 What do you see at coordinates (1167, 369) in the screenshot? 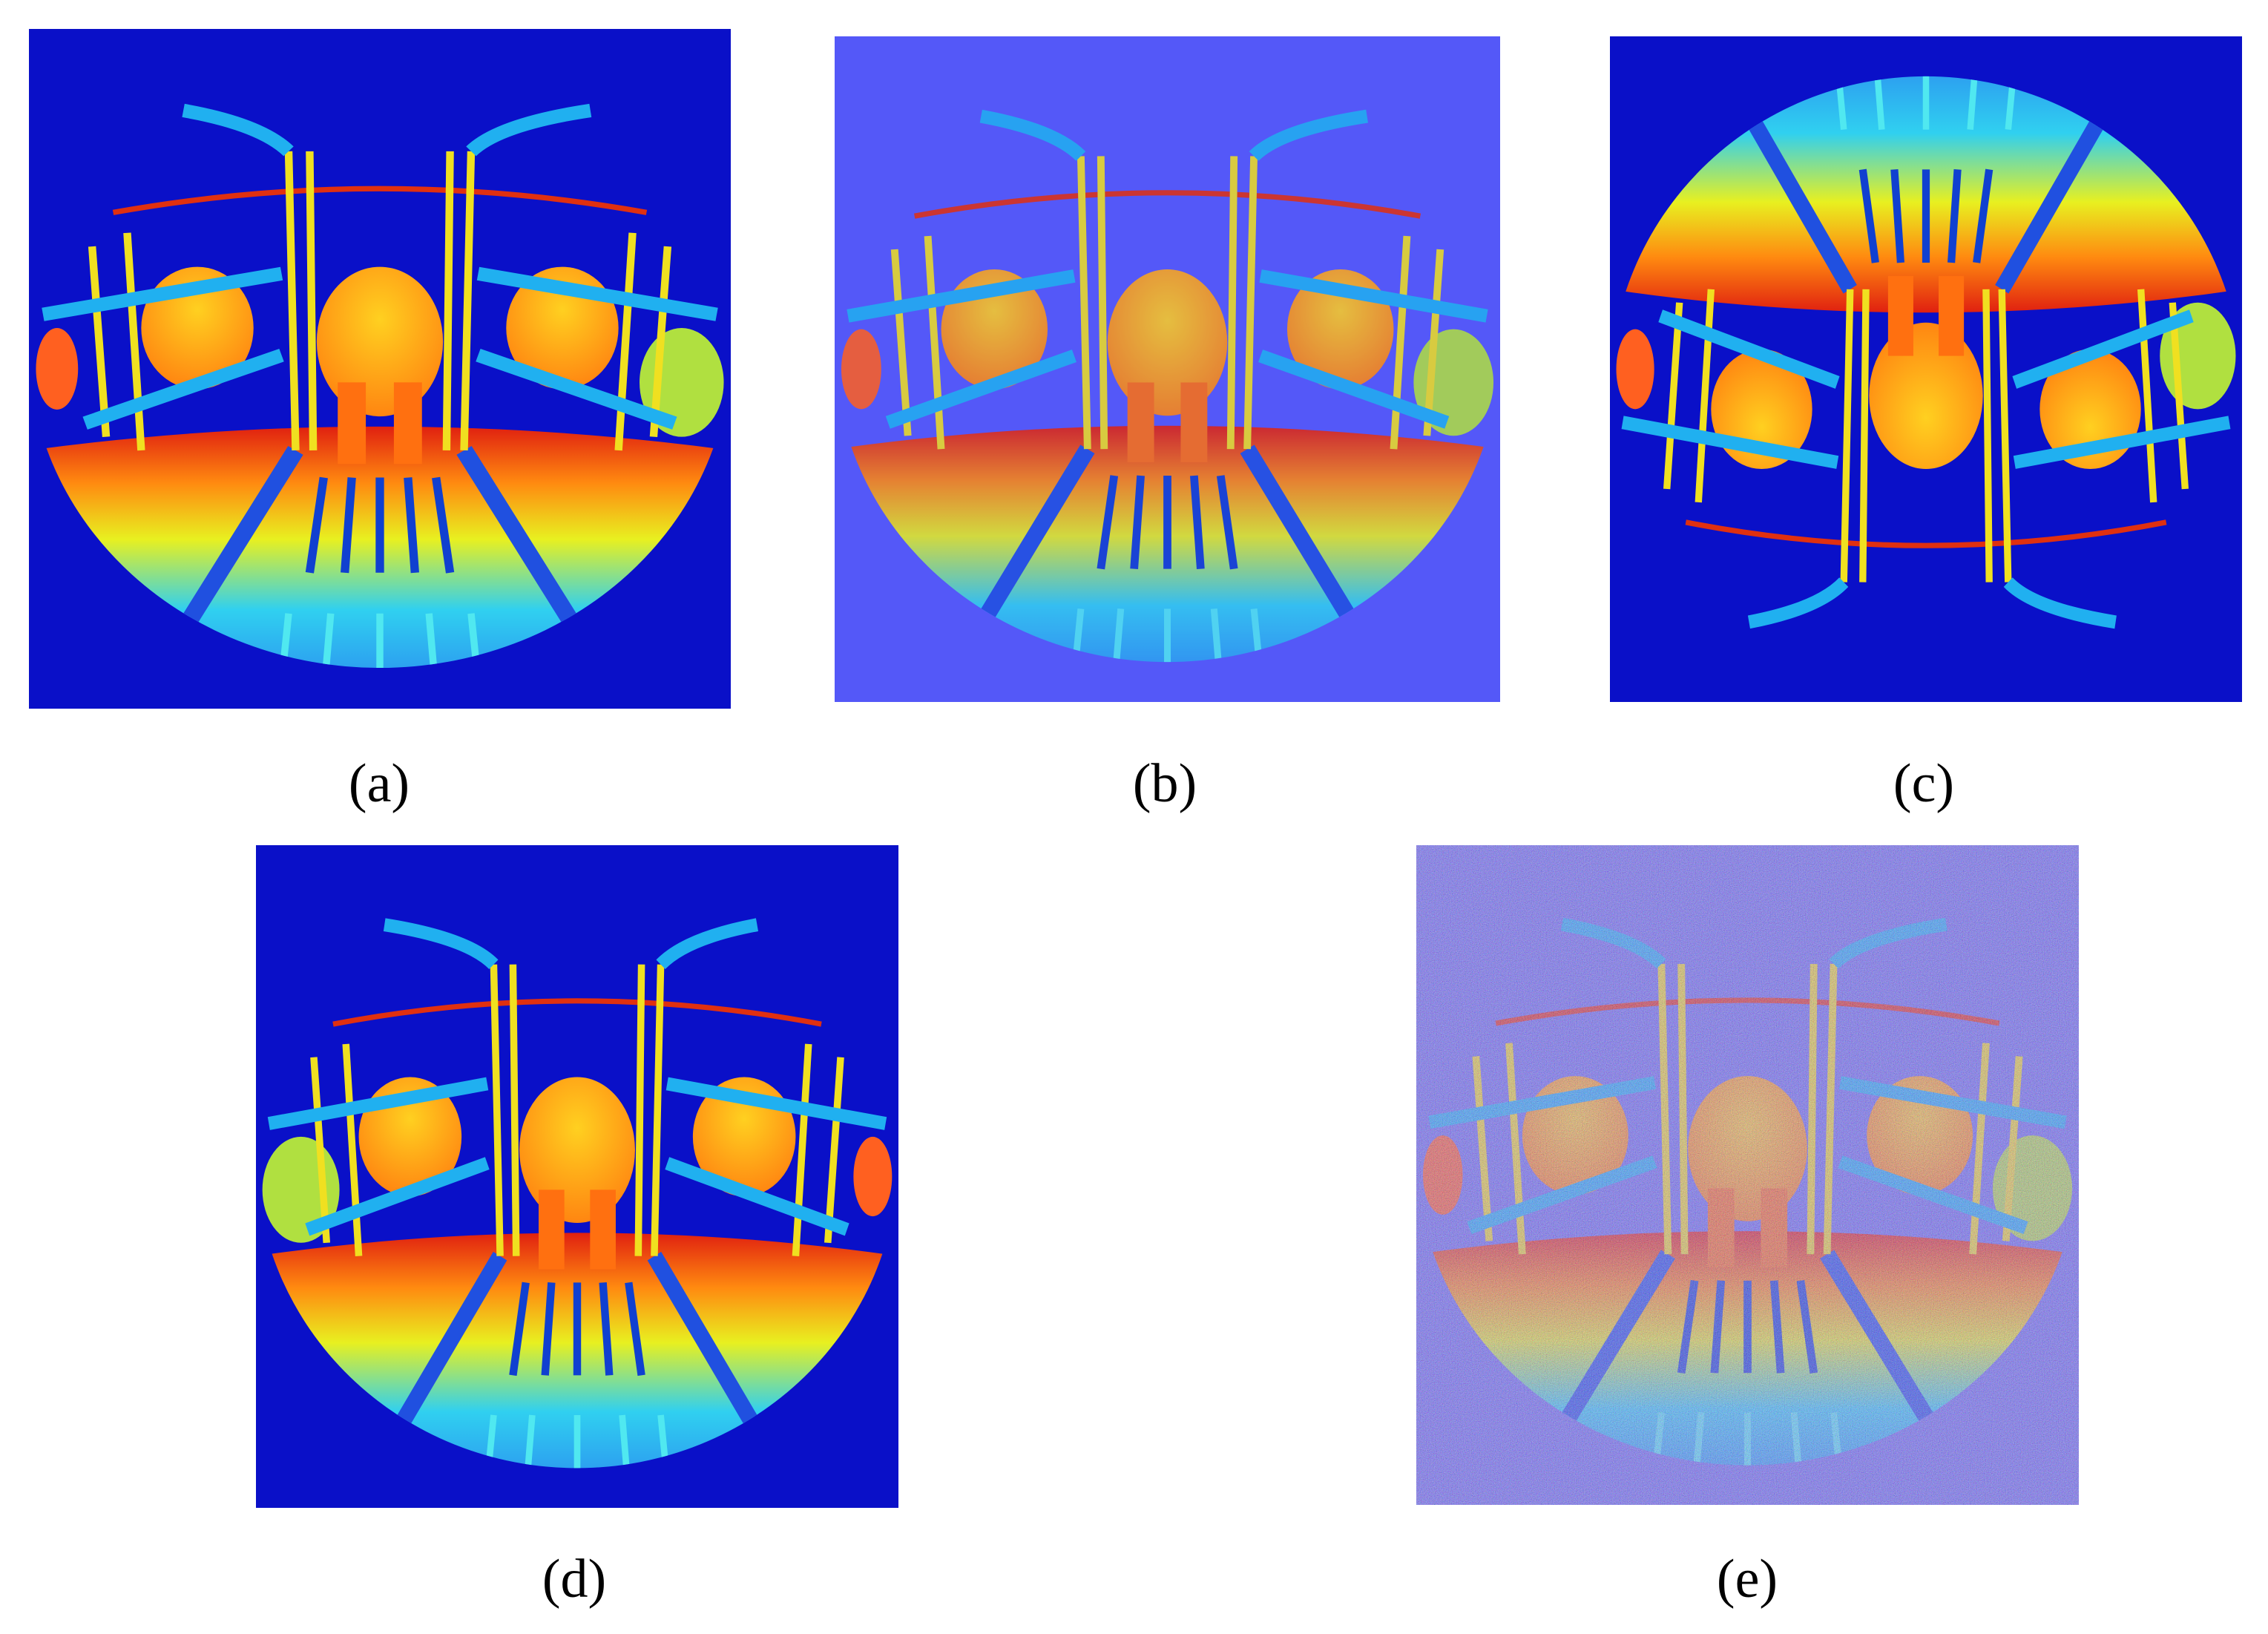
I see `panel-b` at bounding box center [1167, 369].